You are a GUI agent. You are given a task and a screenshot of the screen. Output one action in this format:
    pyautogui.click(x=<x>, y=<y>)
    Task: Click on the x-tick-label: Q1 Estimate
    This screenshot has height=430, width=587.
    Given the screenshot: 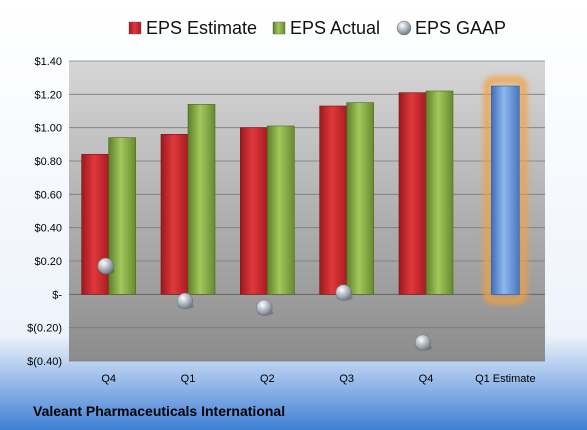 What is the action you would take?
    pyautogui.click(x=505, y=379)
    